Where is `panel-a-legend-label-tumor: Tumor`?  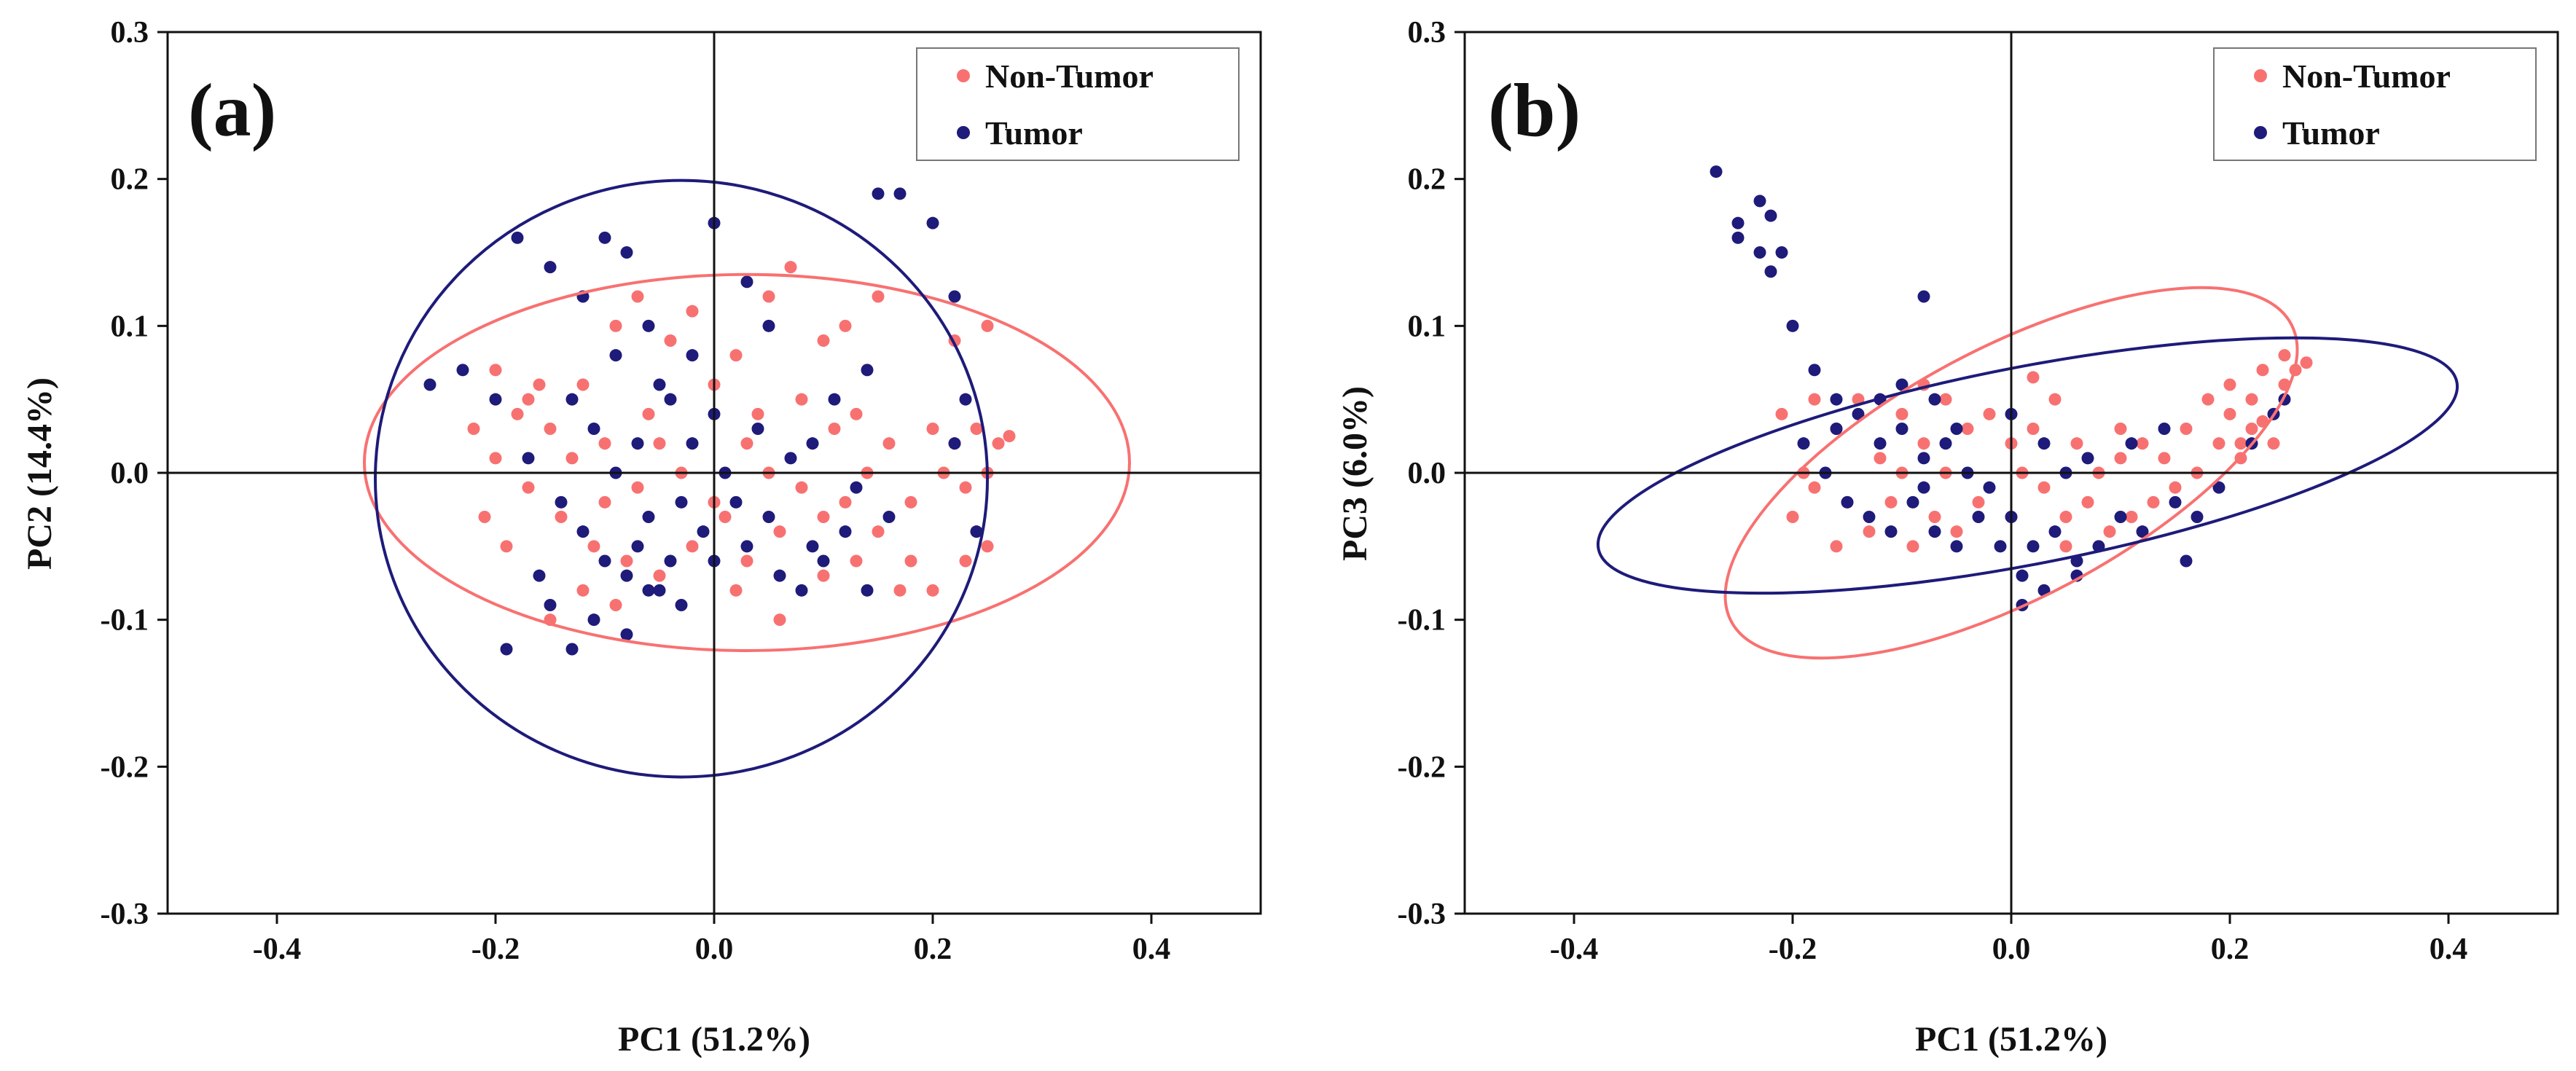
panel-a-legend-label-tumor: Tumor is located at coordinates (1034, 133).